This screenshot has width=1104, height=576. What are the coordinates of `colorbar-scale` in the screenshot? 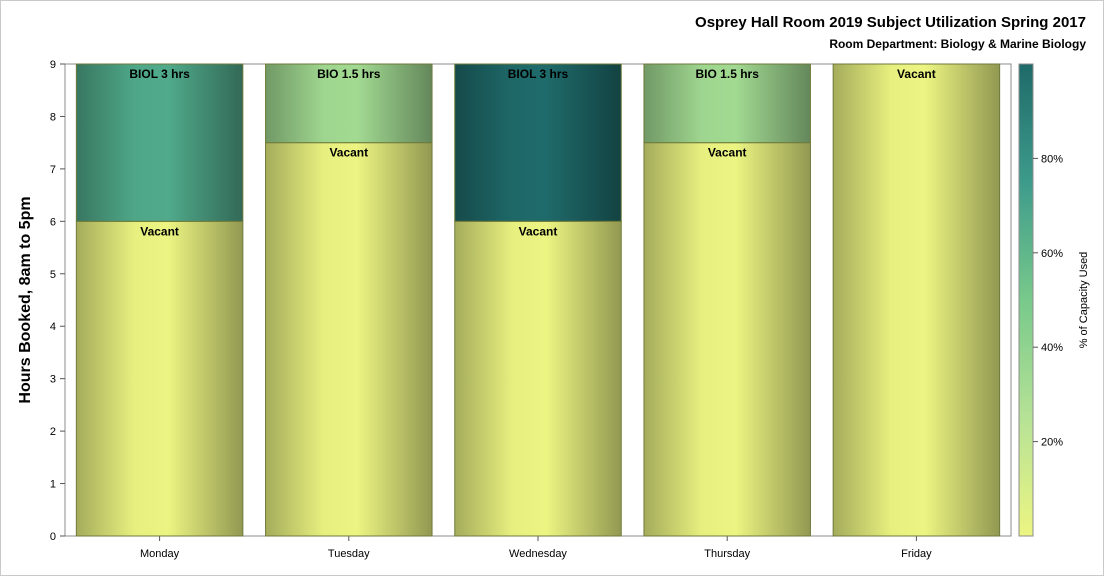 It's located at (1026, 300).